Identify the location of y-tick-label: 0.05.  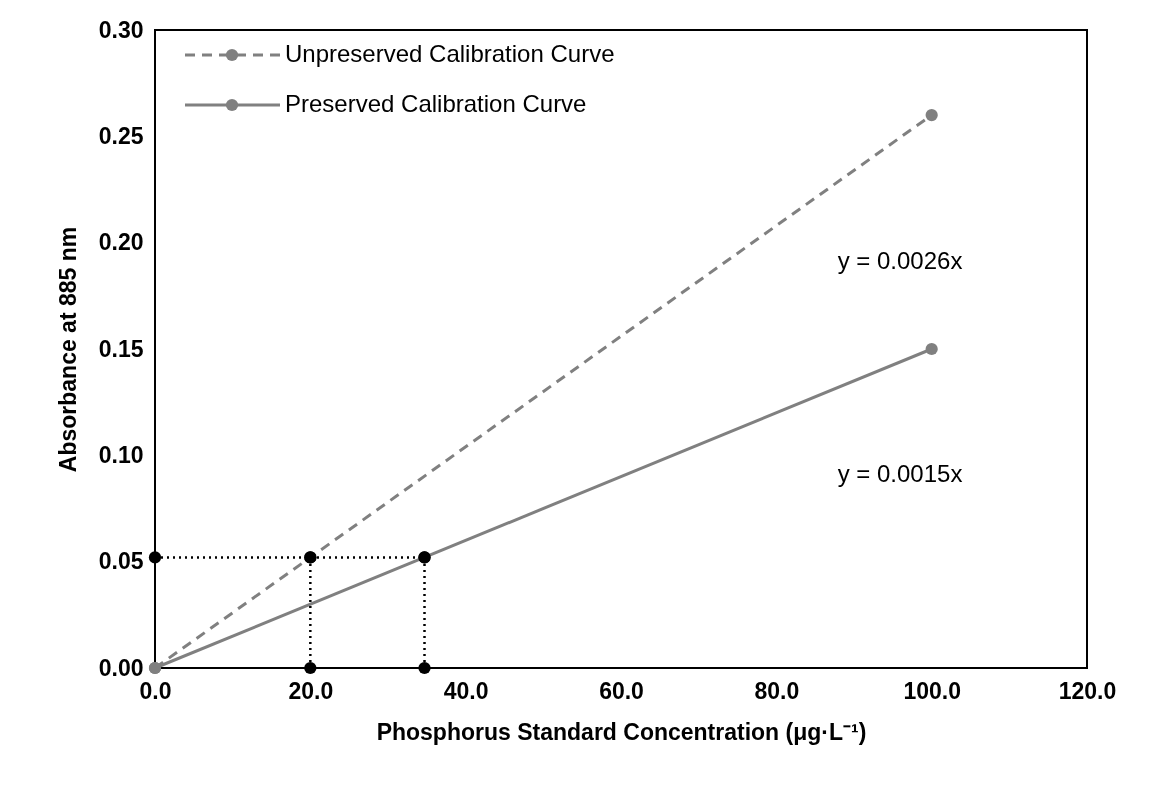
(121, 561).